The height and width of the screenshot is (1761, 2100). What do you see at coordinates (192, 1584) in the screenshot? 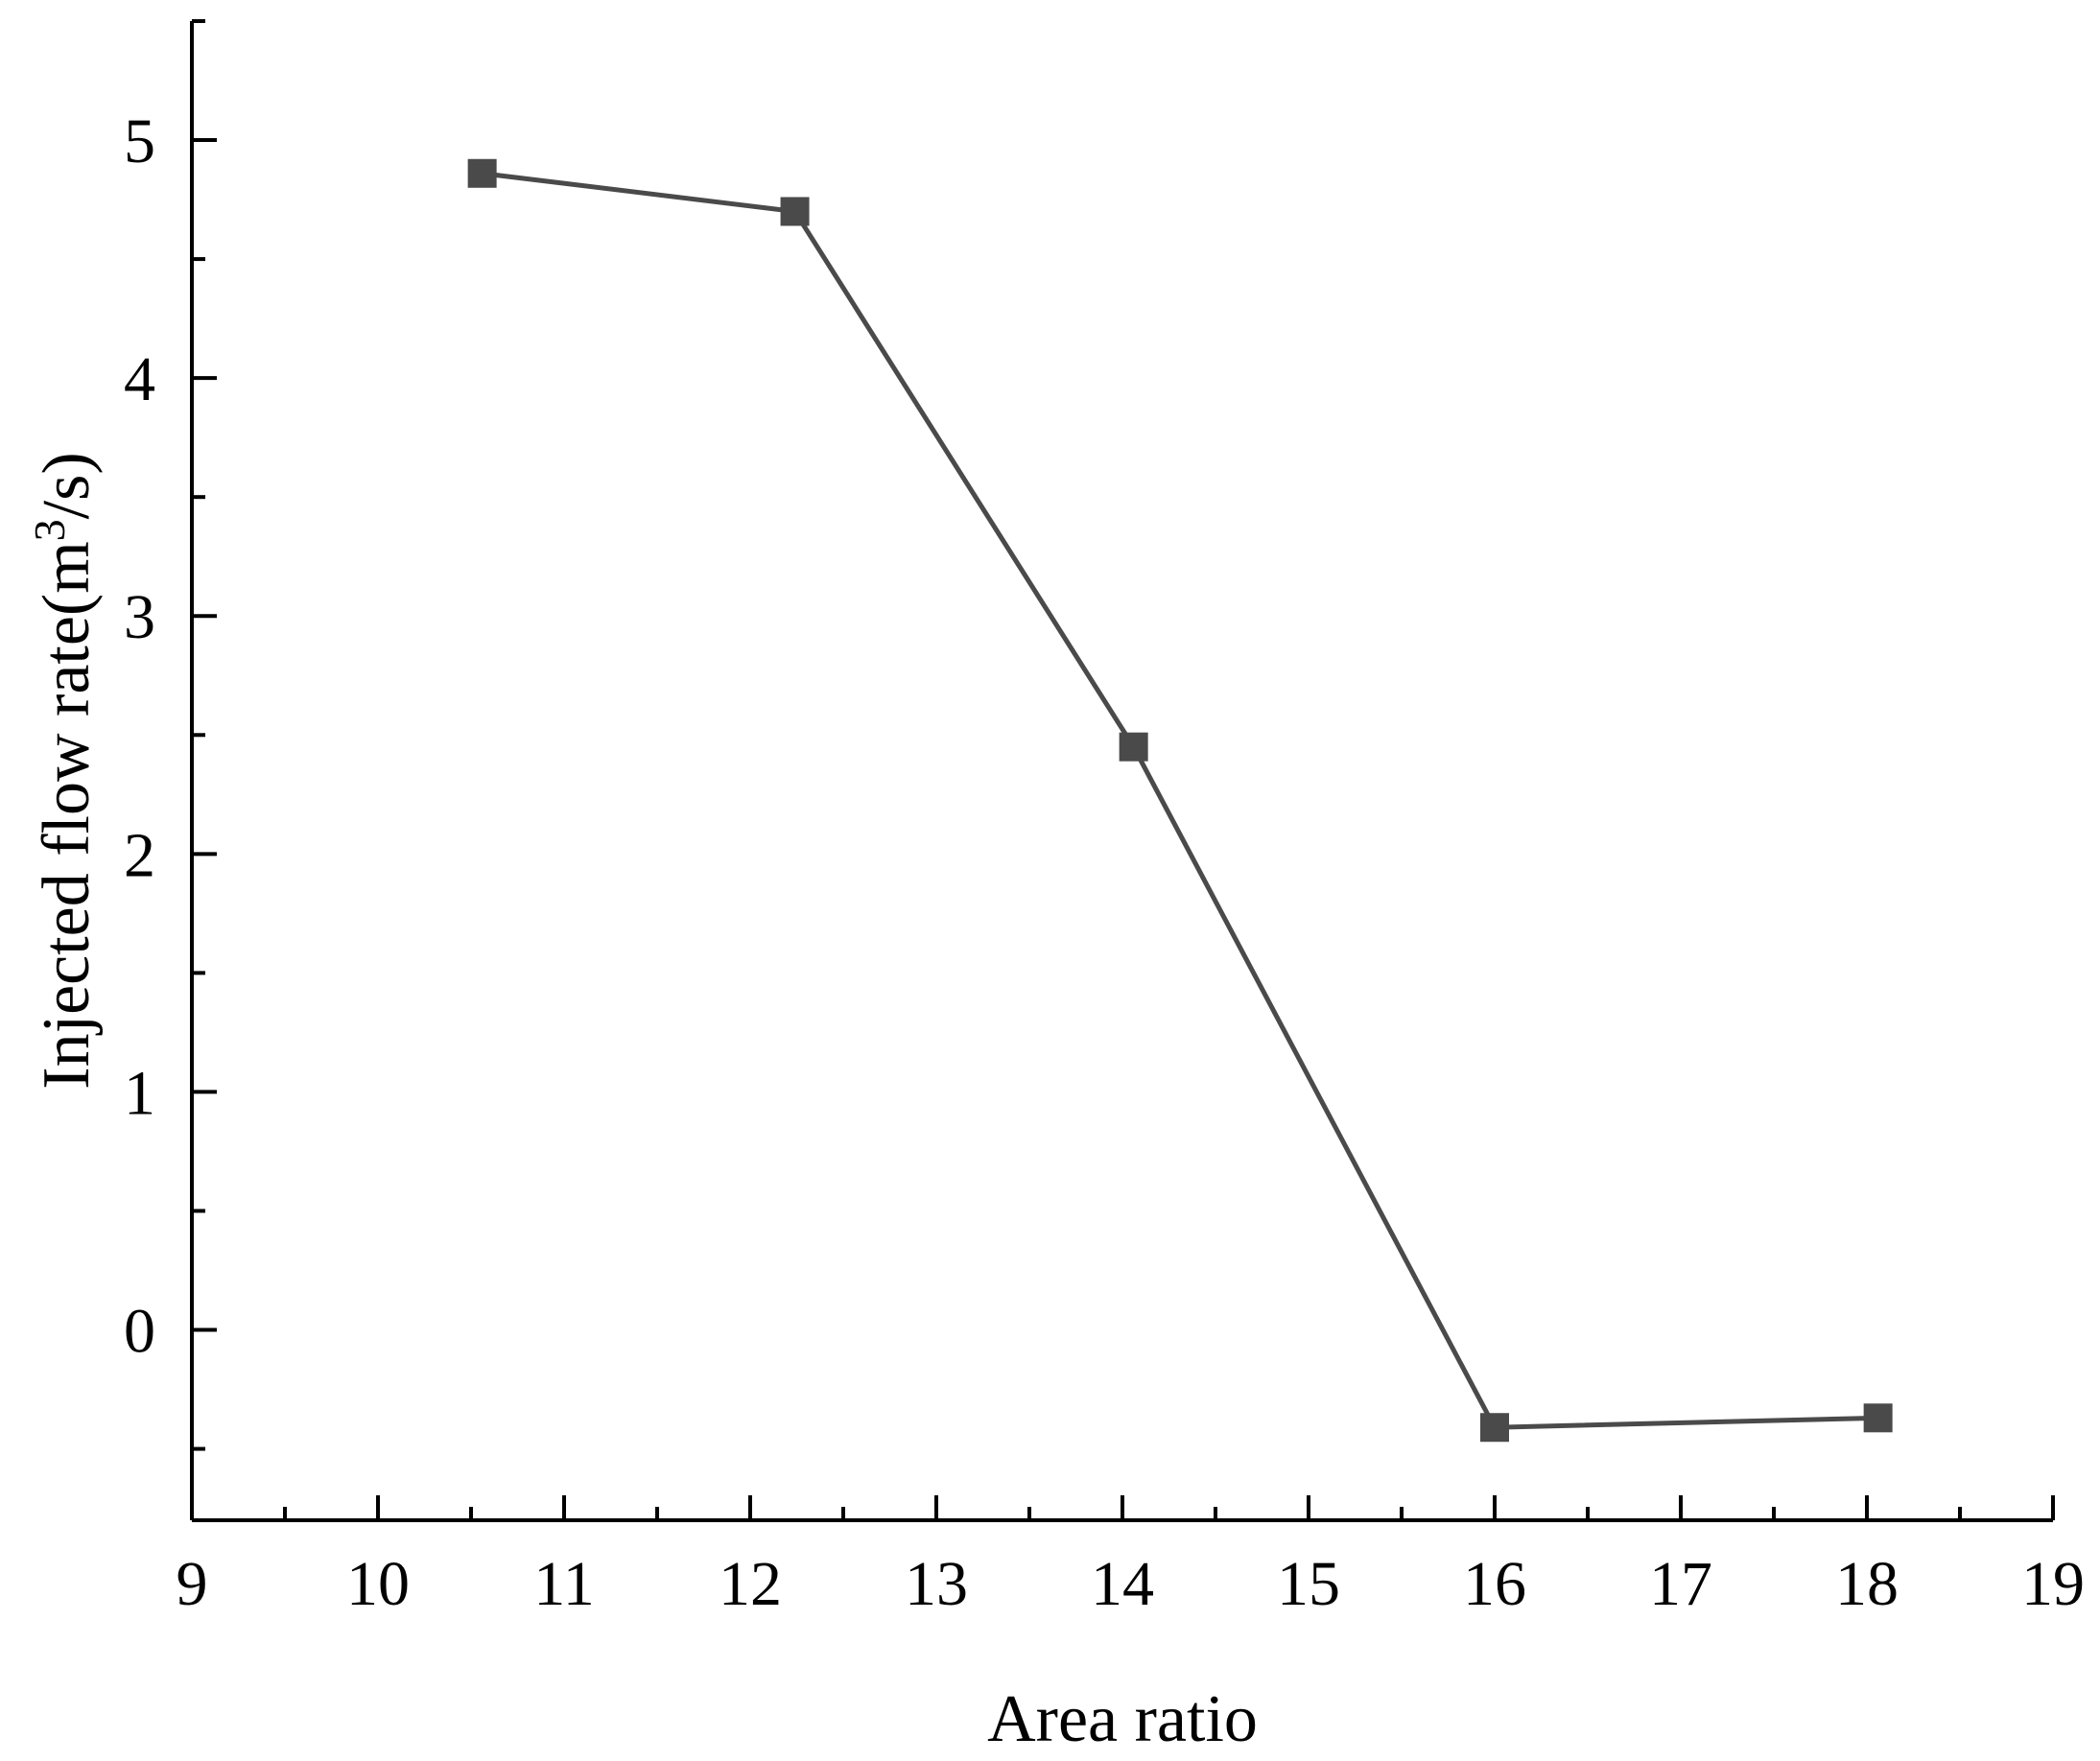
I see `x-tick-label: 9` at bounding box center [192, 1584].